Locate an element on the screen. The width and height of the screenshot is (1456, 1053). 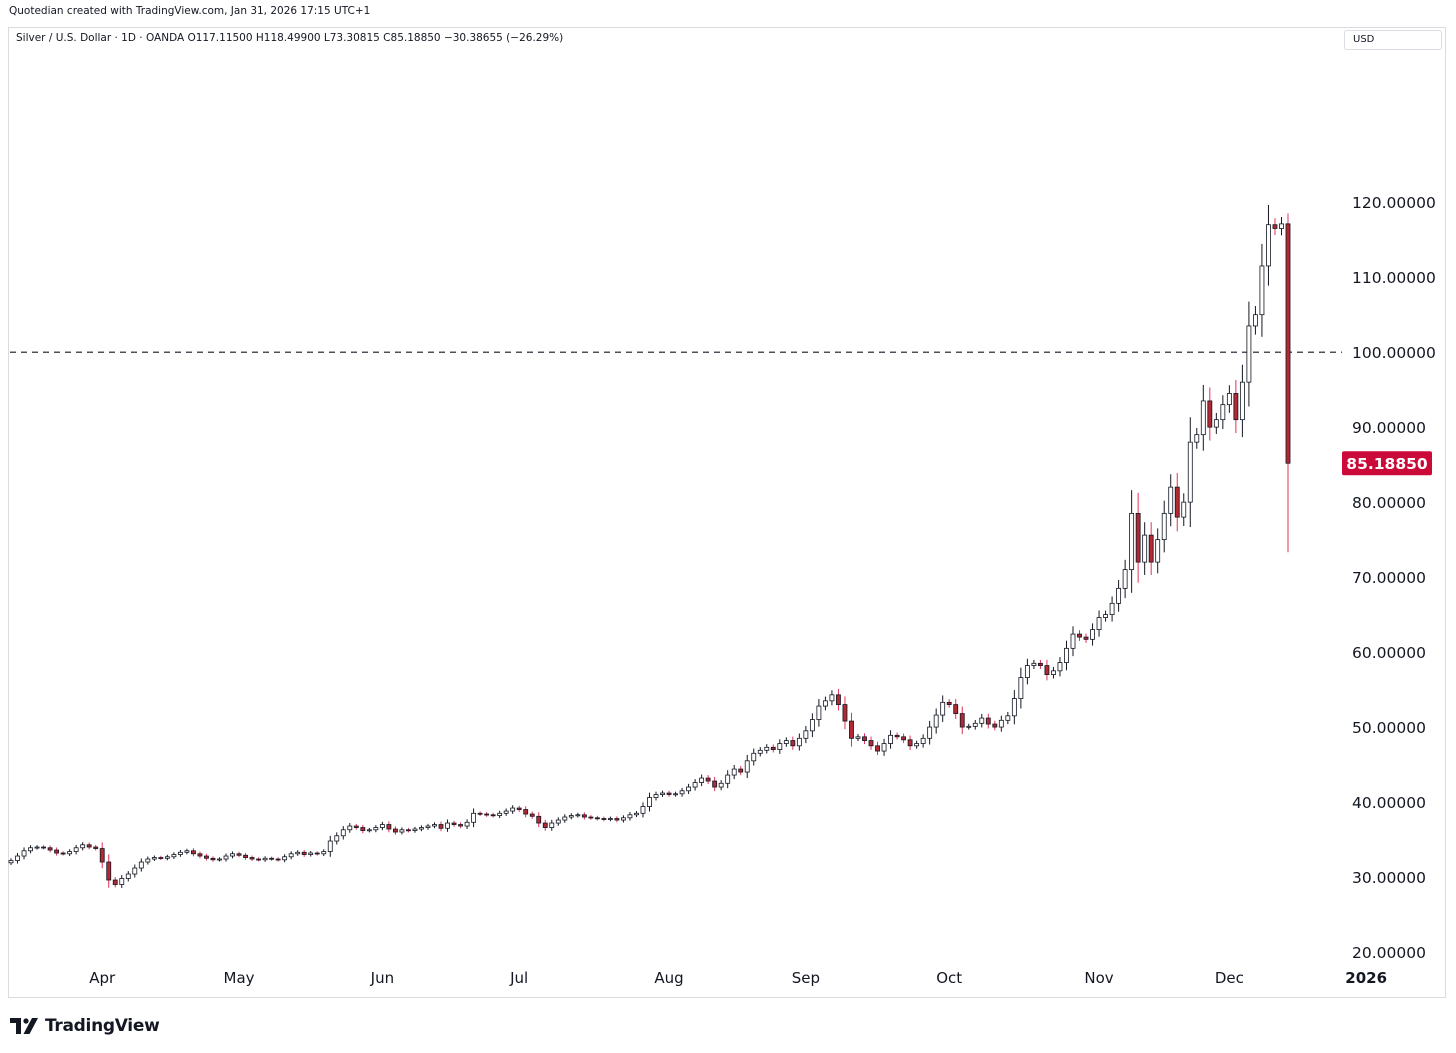
last-price-label: 85.18850 is located at coordinates (1387, 464).